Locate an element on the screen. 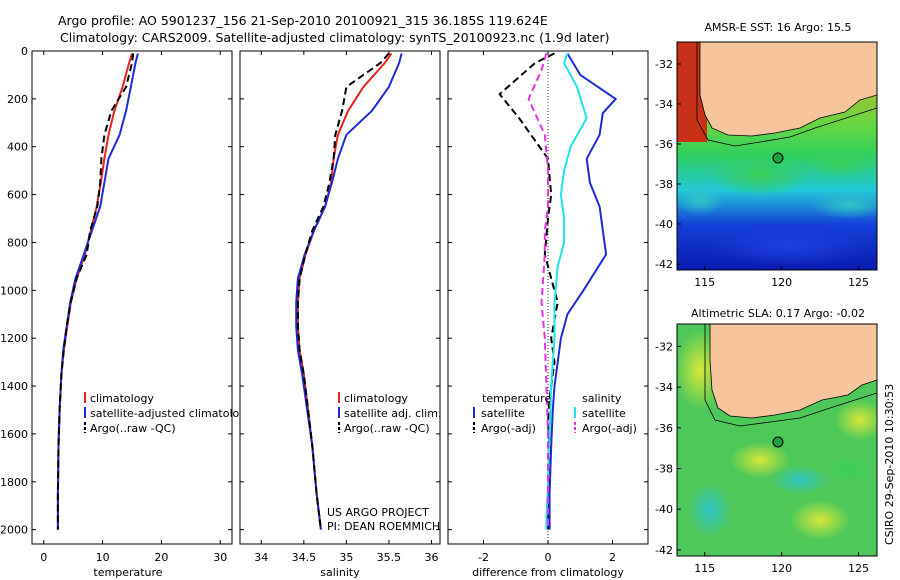 This screenshot has width=900, height=580. sst-map-frame is located at coordinates (777, 156).